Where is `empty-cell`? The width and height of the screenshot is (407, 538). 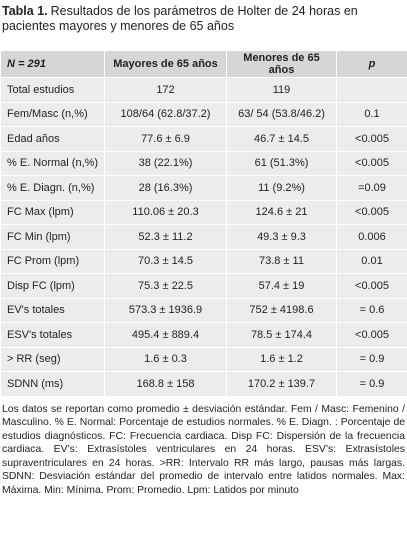
empty-cell is located at coordinates (372, 90).